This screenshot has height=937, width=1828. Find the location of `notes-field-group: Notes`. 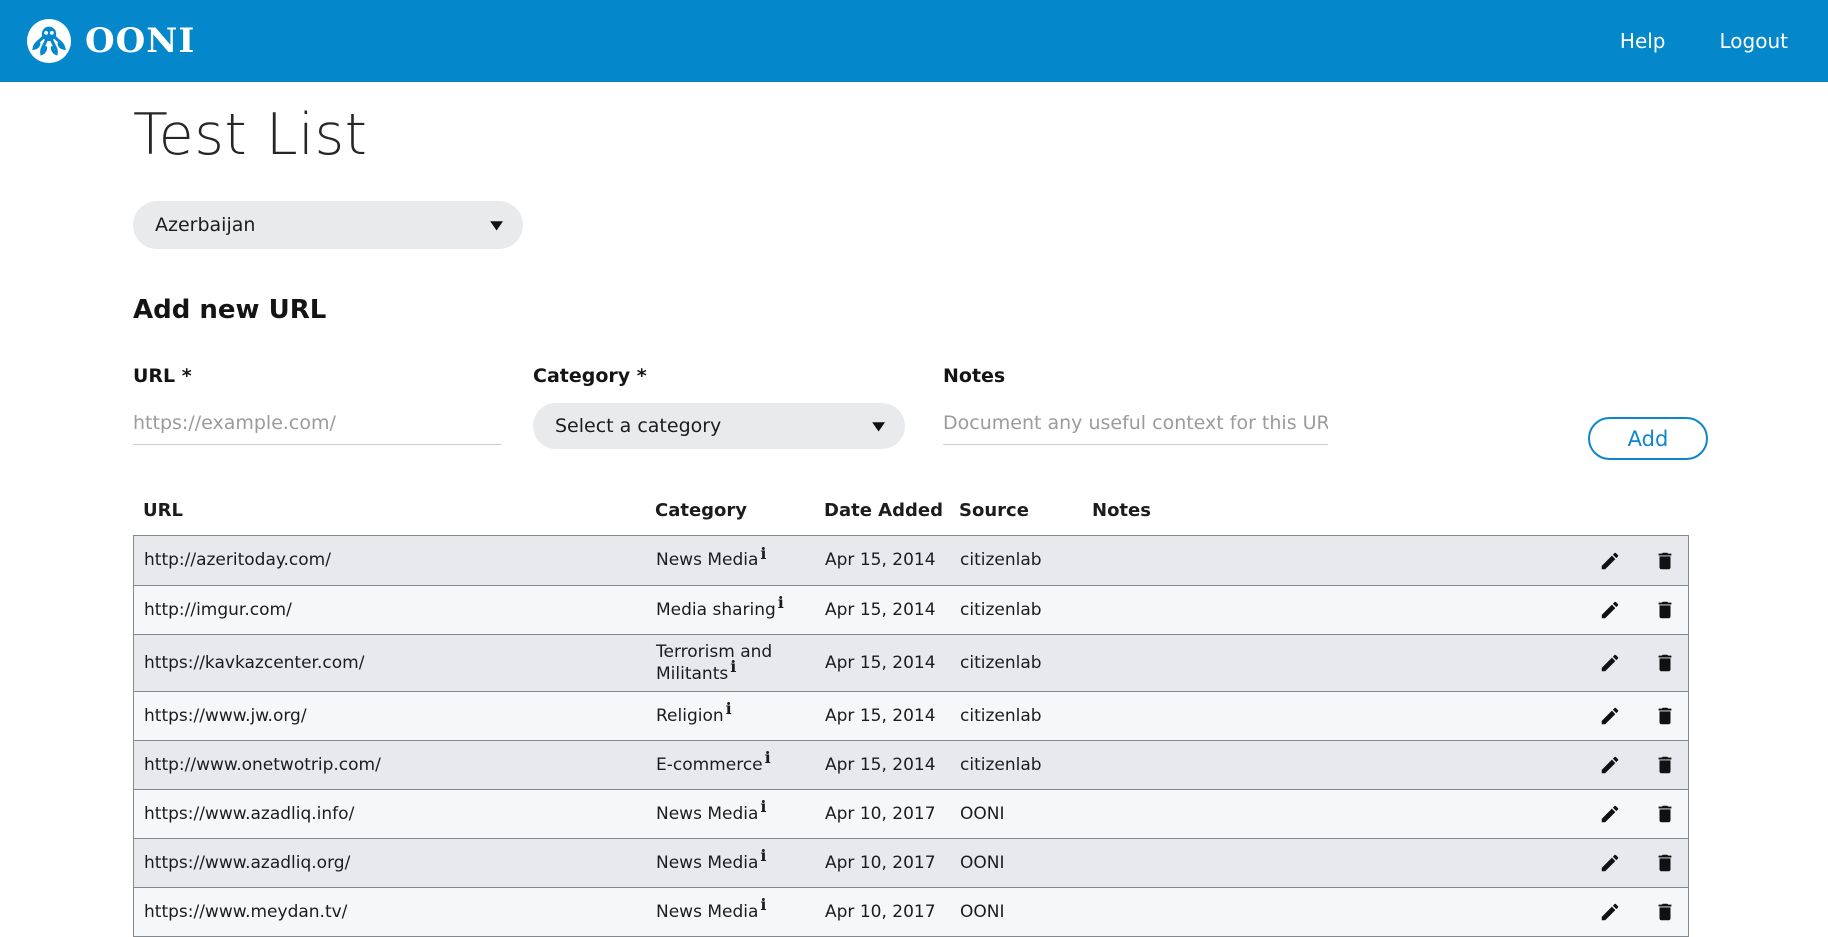

notes-field-group: Notes is located at coordinates (1135, 405).